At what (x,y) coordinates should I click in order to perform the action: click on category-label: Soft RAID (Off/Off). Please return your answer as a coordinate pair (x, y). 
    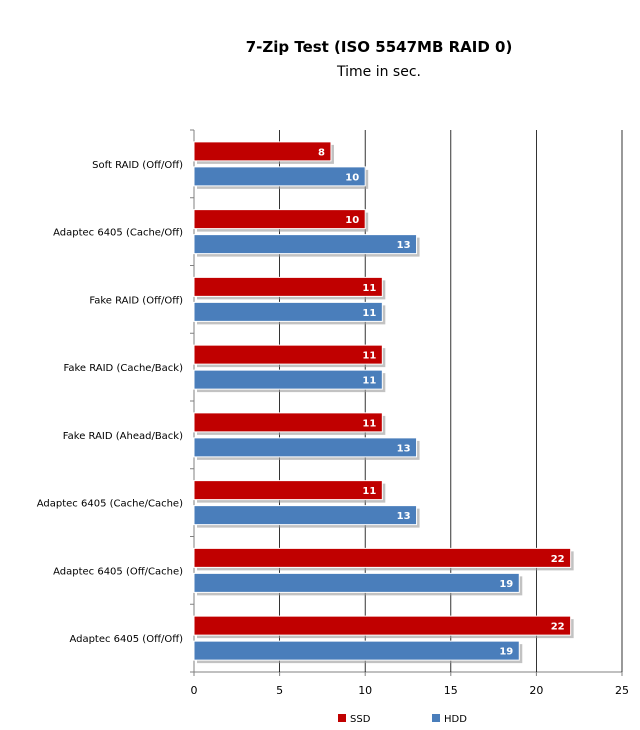
    Looking at the image, I should click on (137, 165).